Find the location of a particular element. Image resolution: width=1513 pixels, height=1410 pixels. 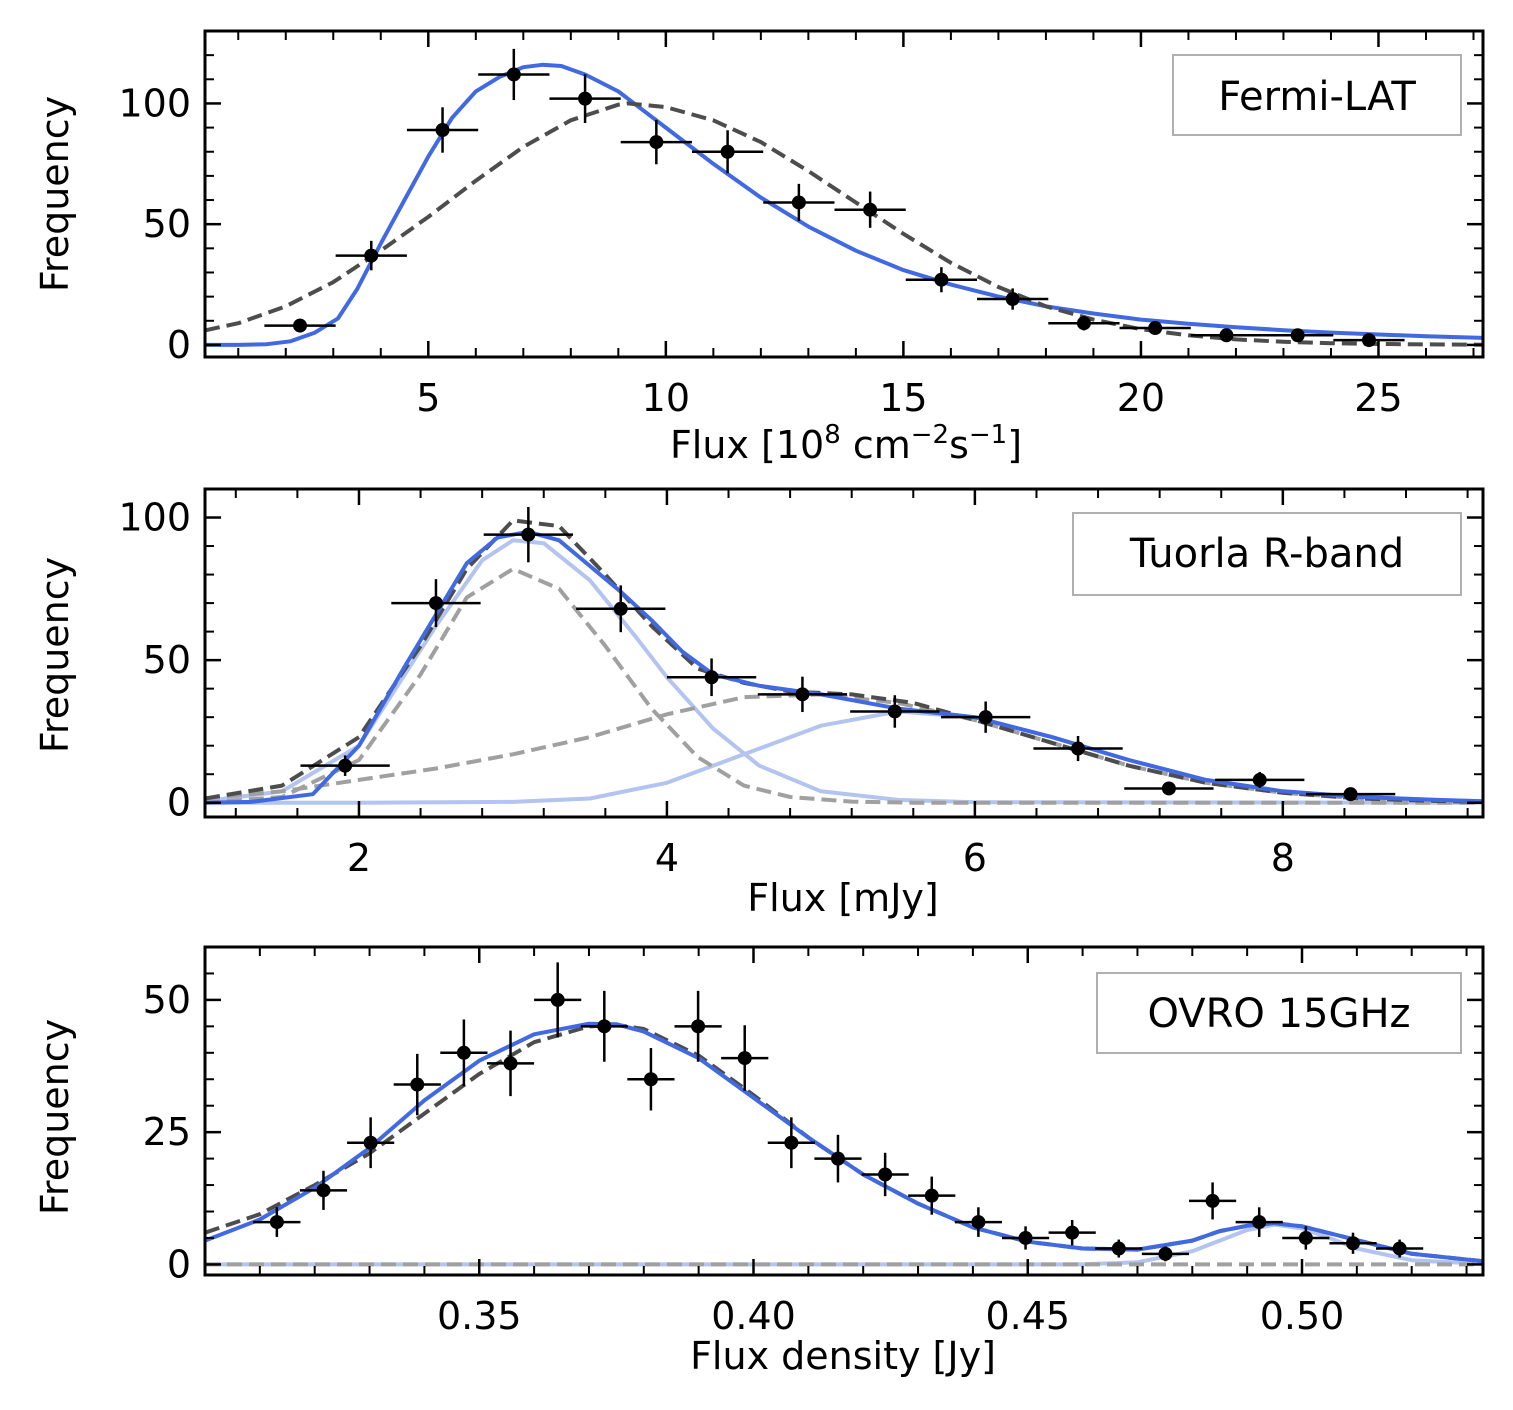

x-axis-label-ovro: Flux density [Jy] is located at coordinates (843, 1356).